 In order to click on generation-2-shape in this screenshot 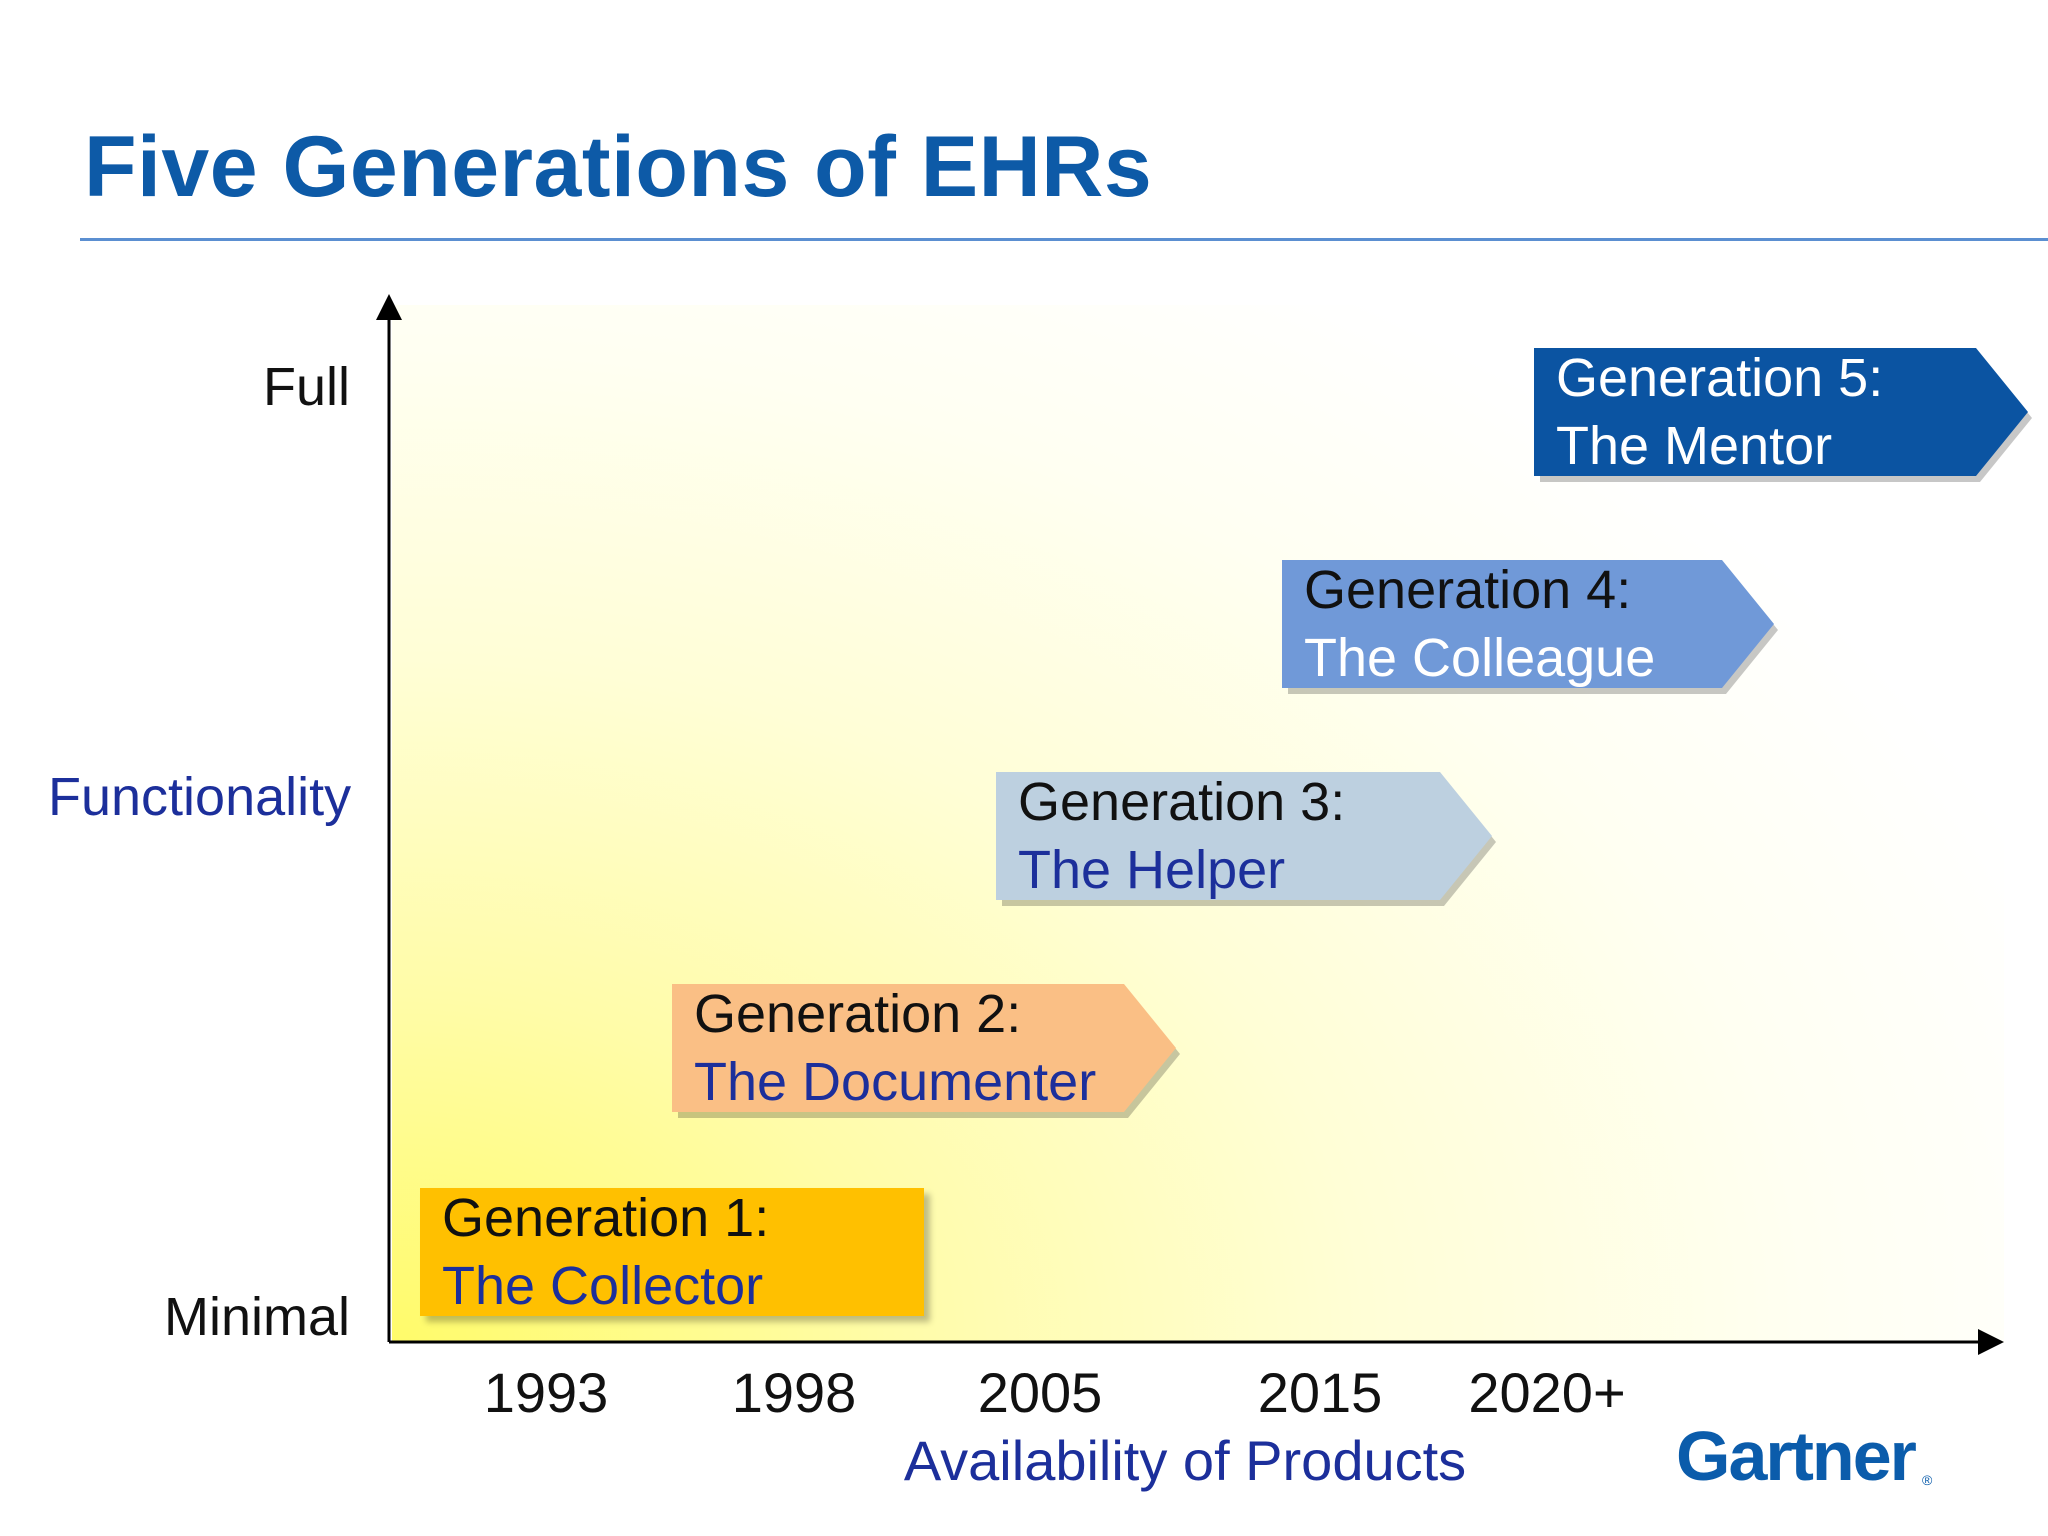, I will do `click(926, 1051)`.